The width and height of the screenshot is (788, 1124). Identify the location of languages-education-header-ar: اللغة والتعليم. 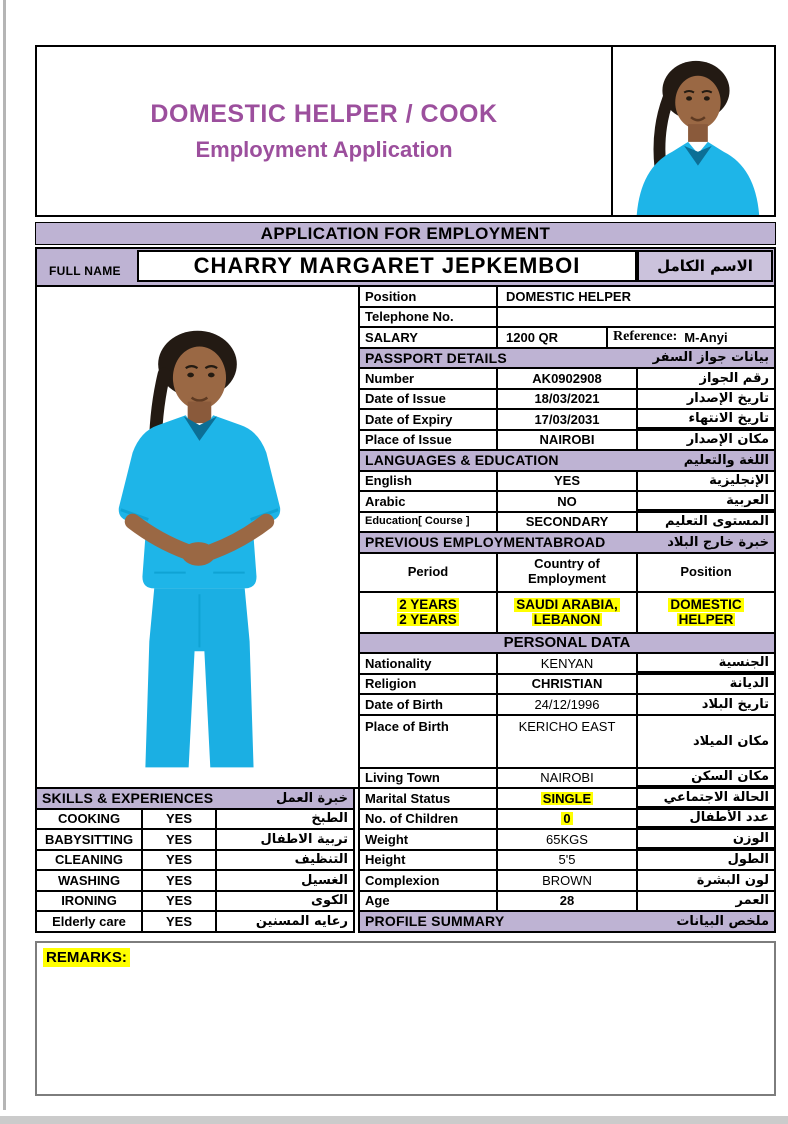
(726, 460).